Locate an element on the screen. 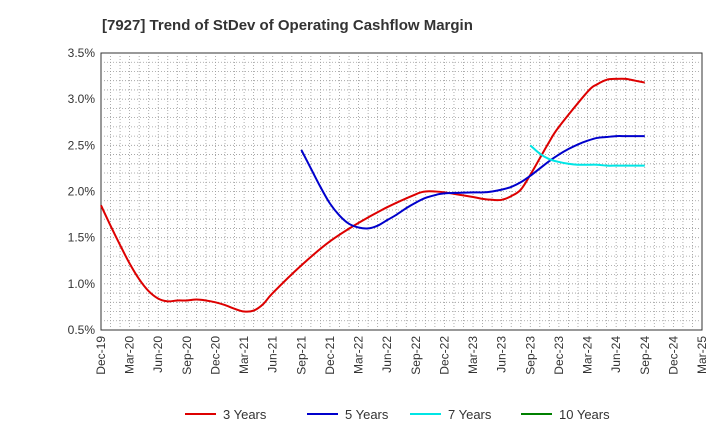 The height and width of the screenshot is (440, 720). x-tick-label: Dec-21 is located at coordinates (330, 355).